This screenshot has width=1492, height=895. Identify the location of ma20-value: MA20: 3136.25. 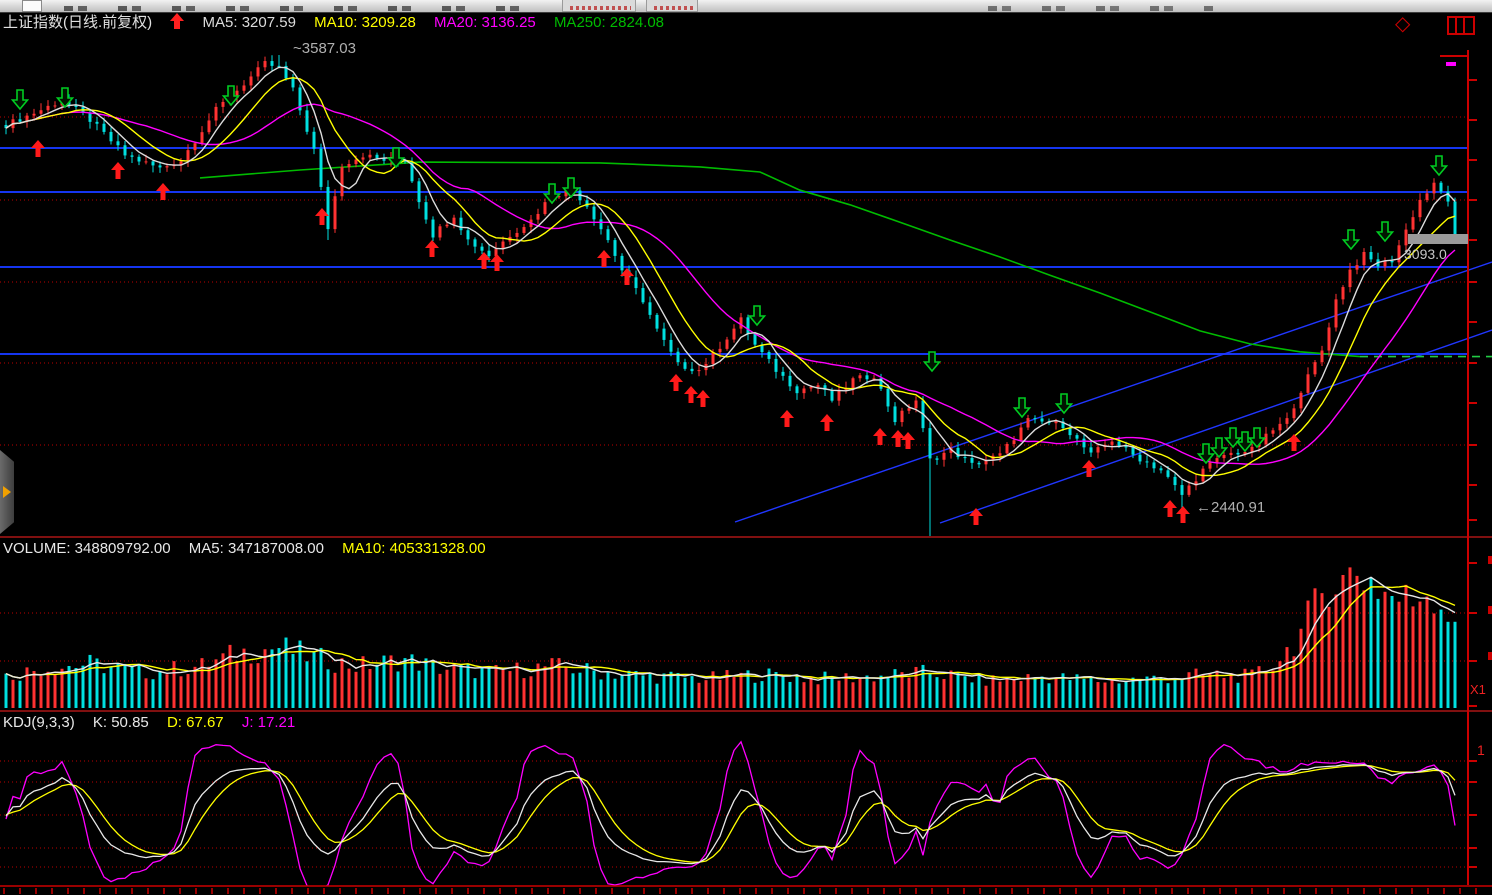
(485, 22).